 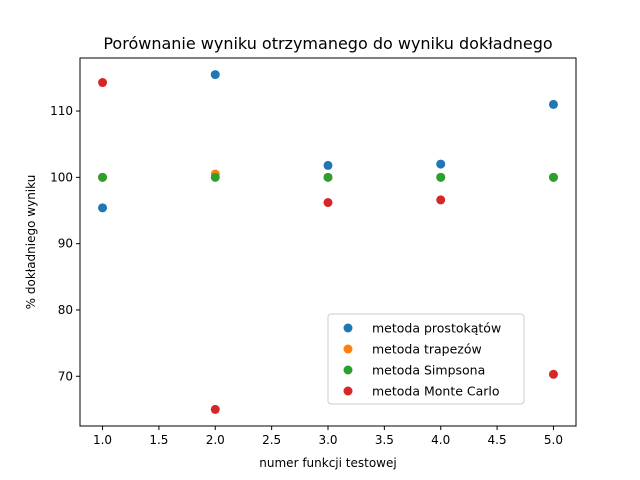 What do you see at coordinates (31, 242) in the screenshot?
I see `y-axis-label: % dokładniego wyniku` at bounding box center [31, 242].